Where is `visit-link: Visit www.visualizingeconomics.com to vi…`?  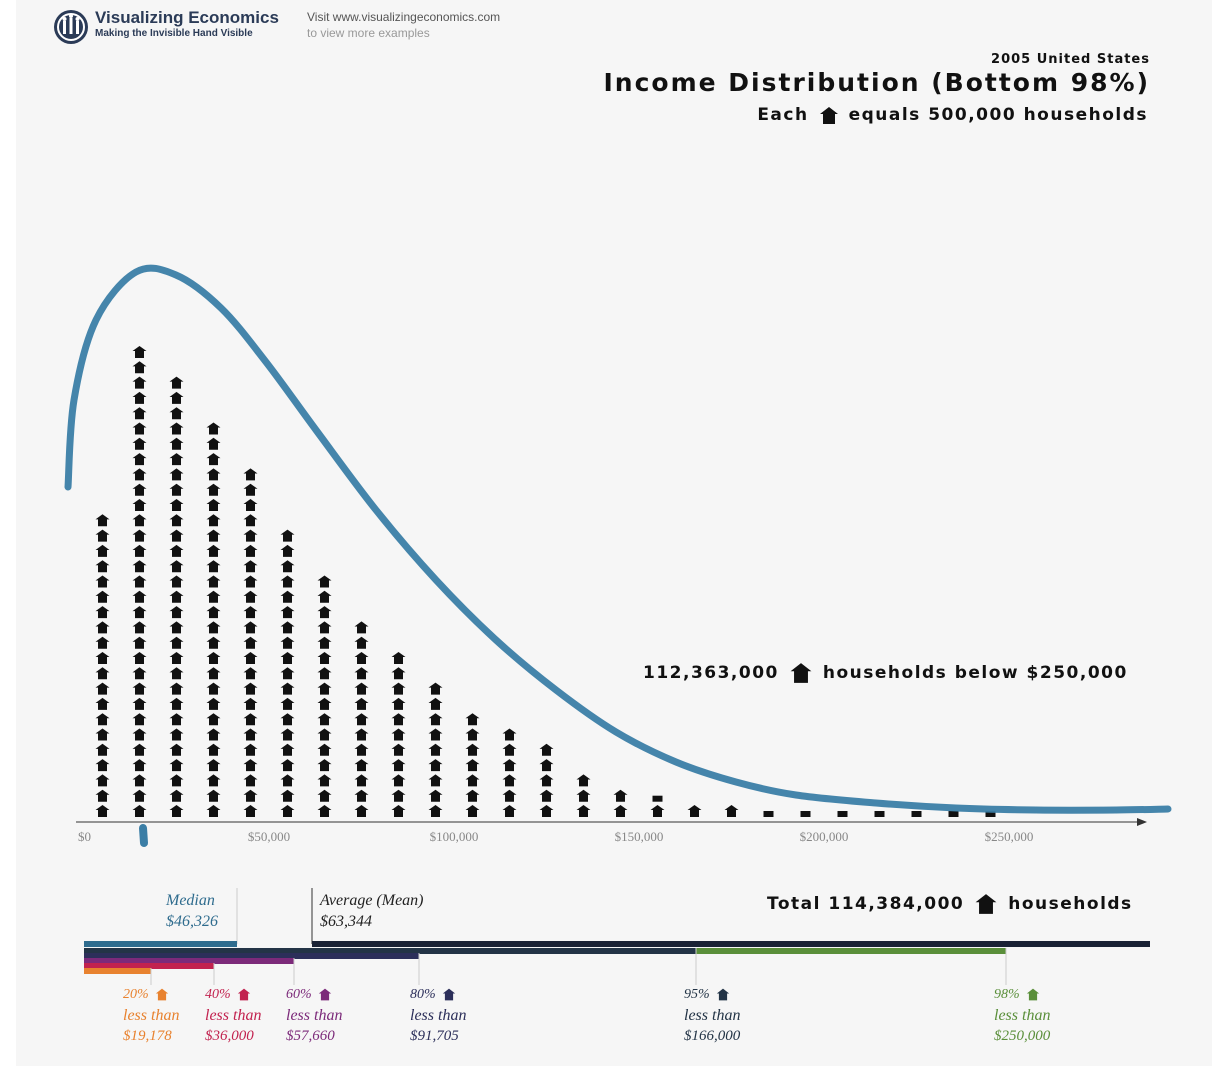 visit-link: Visit www.visualizingeconomics.com to vi… is located at coordinates (403, 25).